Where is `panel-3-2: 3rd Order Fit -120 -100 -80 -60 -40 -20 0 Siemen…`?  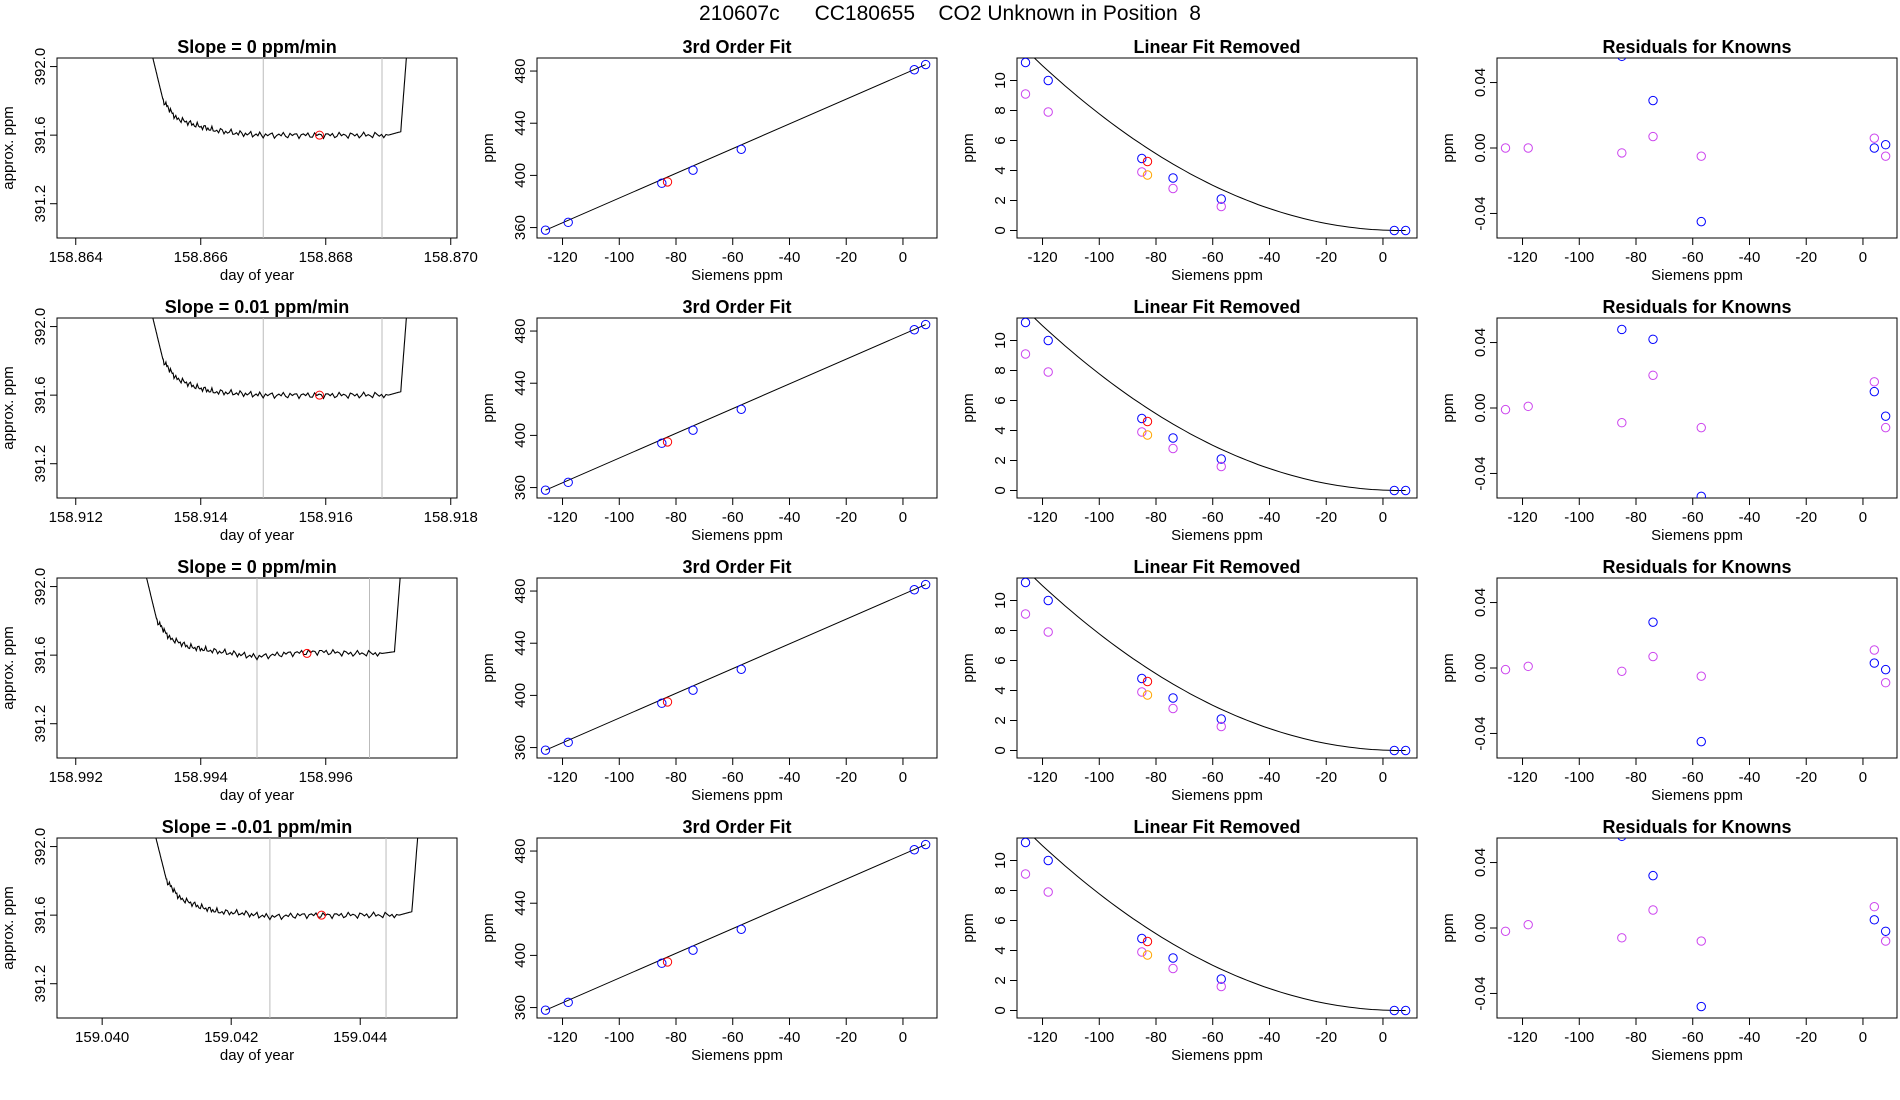
panel-3-2: 3rd Order Fit -120 -100 -80 -60 -40 -20 0 Siemen… is located at coordinates (709, 680).